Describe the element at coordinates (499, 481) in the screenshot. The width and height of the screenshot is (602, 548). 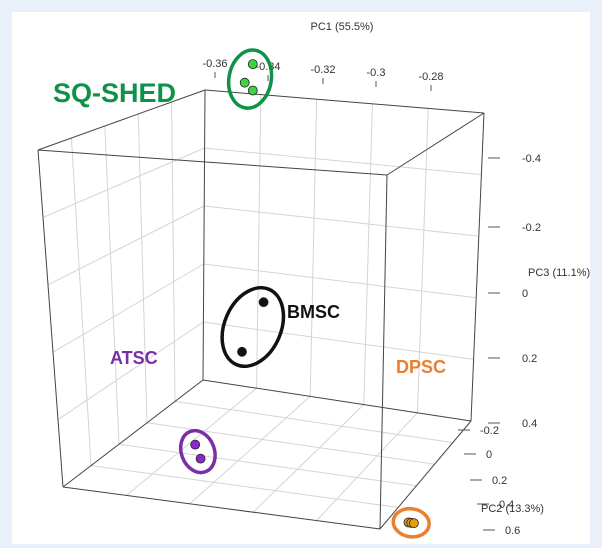
I see `pc2-tick-label: 0.2` at that location.